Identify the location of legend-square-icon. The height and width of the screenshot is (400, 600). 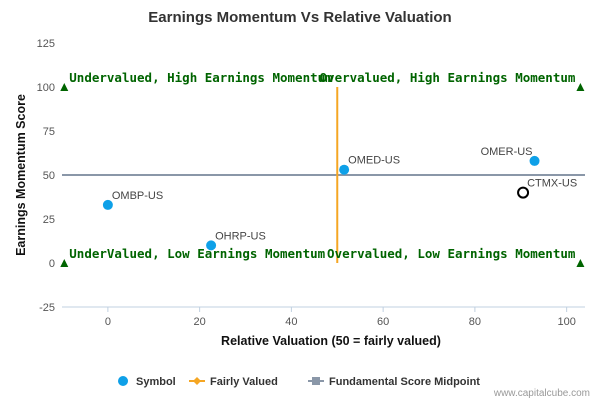
(316, 381).